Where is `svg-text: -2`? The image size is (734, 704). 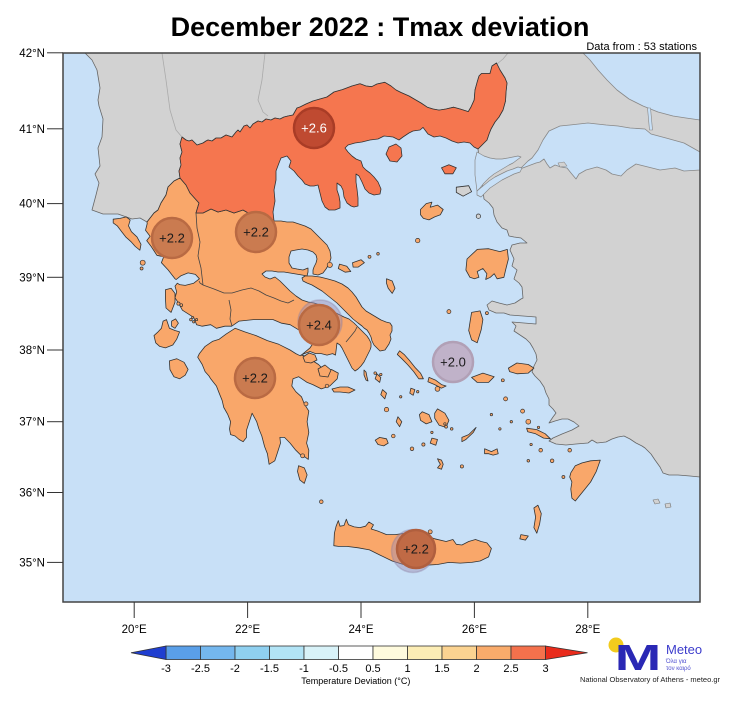 svg-text: -2 is located at coordinates (235, 669).